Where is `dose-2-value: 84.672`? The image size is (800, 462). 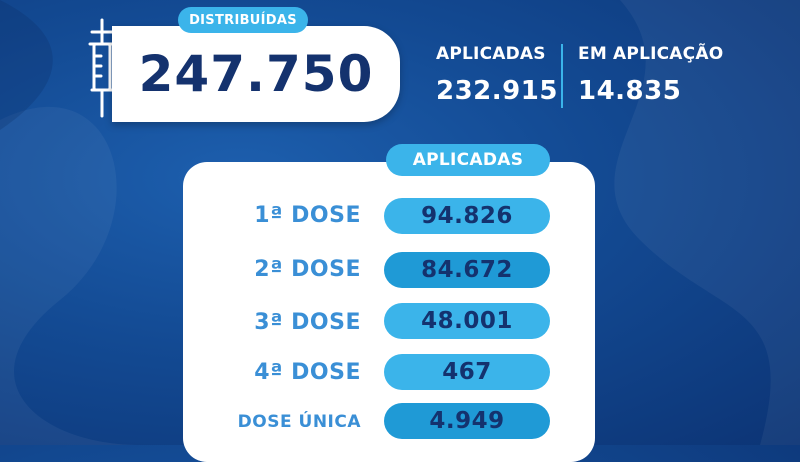 dose-2-value: 84.672 is located at coordinates (467, 270).